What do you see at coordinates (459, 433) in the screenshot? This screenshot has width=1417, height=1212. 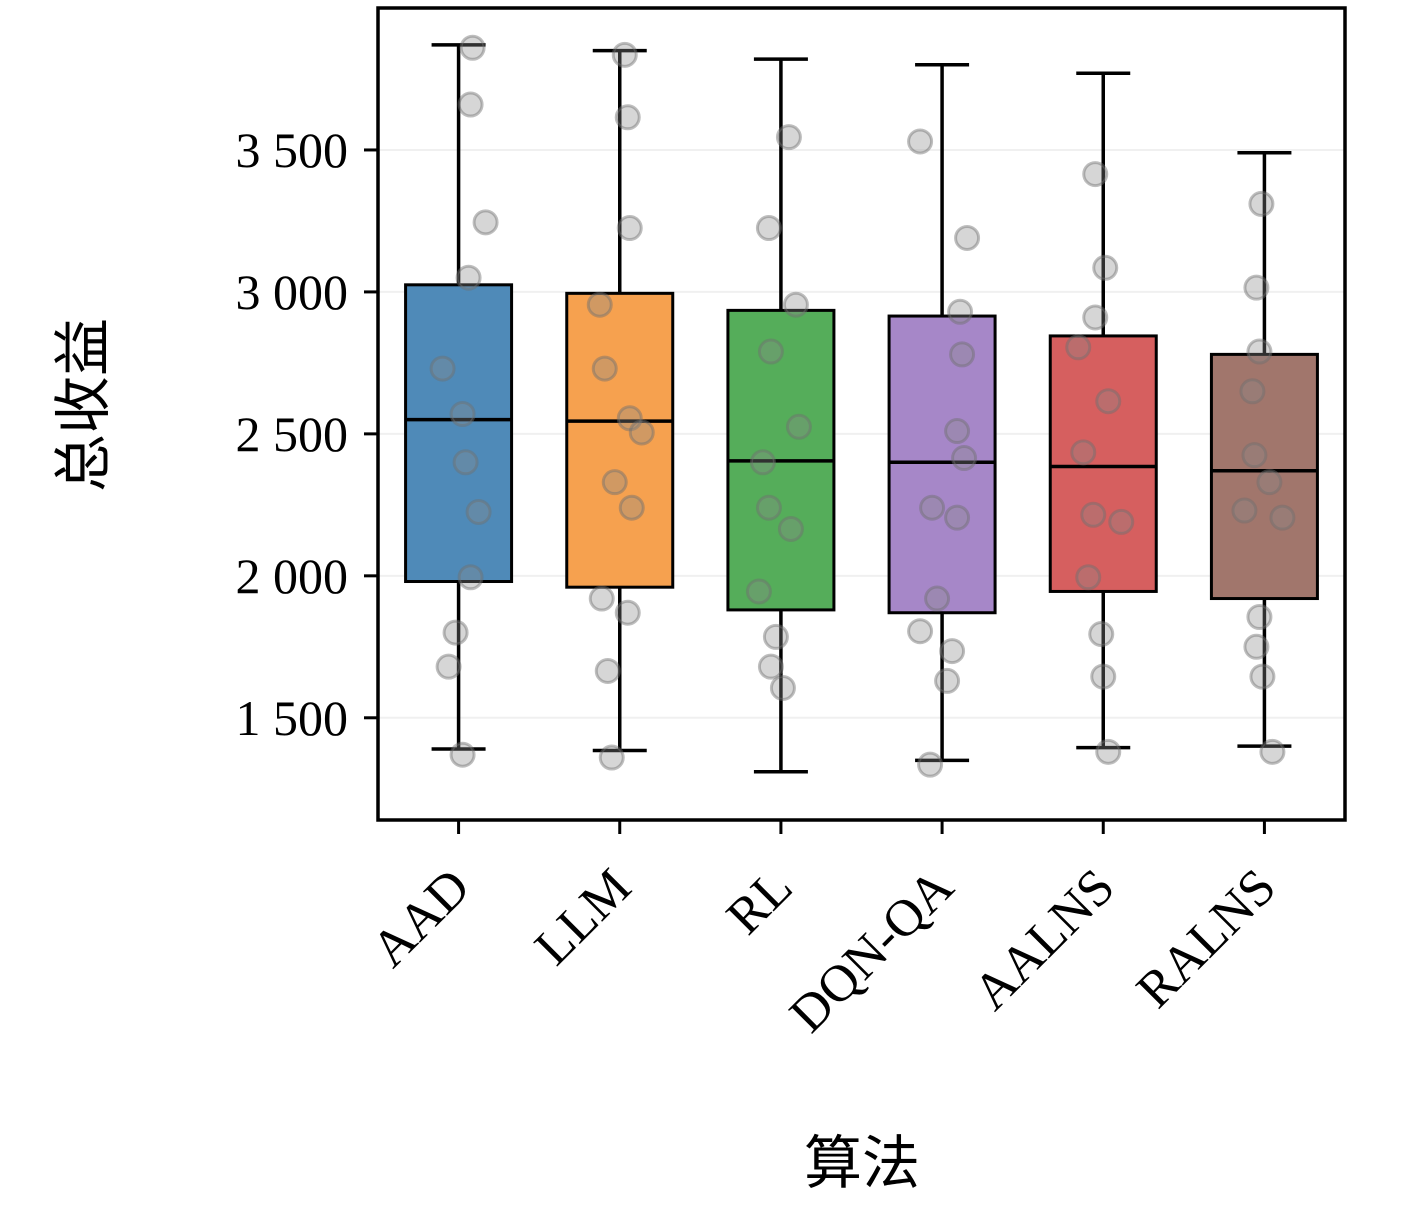 I see `box-AAD` at bounding box center [459, 433].